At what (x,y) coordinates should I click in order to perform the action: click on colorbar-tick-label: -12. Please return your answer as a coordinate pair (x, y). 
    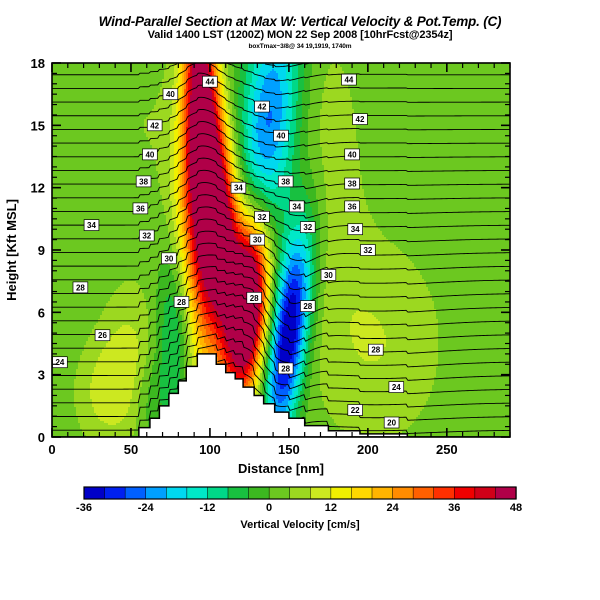
    Looking at the image, I should click on (207, 508).